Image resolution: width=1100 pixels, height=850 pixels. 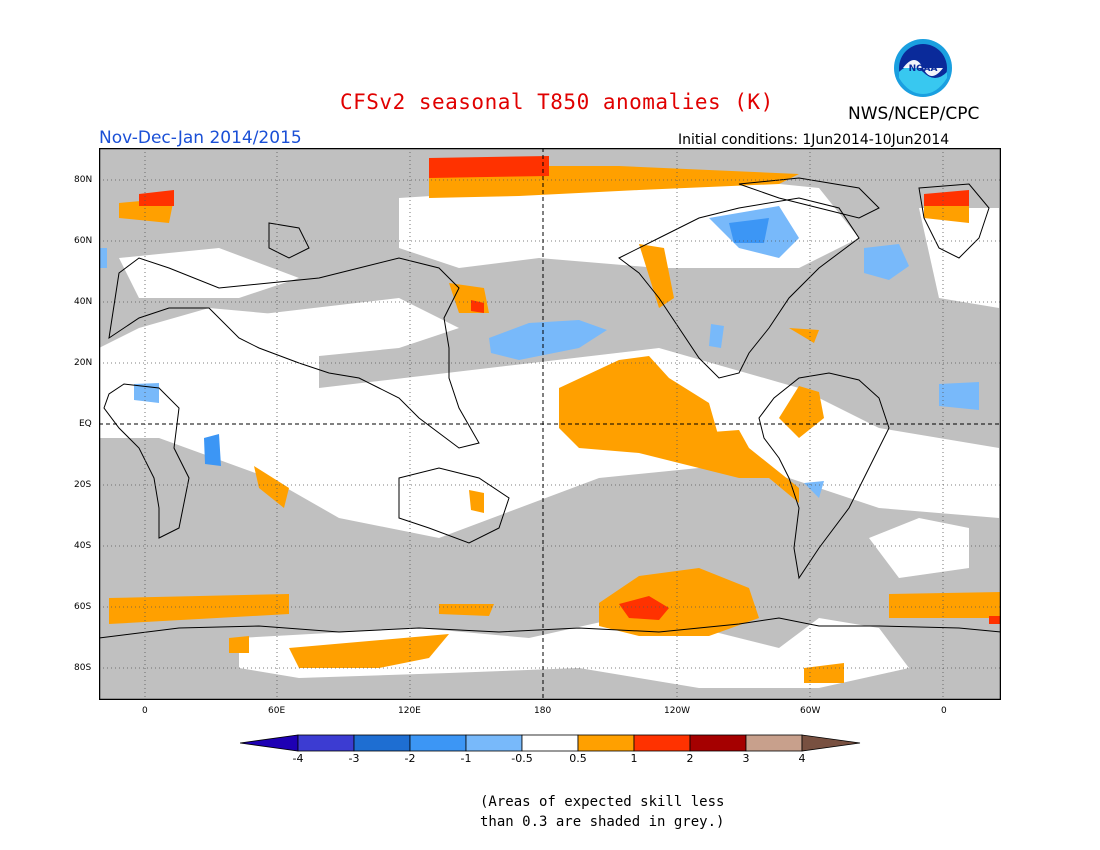 What do you see at coordinates (602, 822) in the screenshot?
I see `footnote-line: than 0.3 are shaded in grey.)` at bounding box center [602, 822].